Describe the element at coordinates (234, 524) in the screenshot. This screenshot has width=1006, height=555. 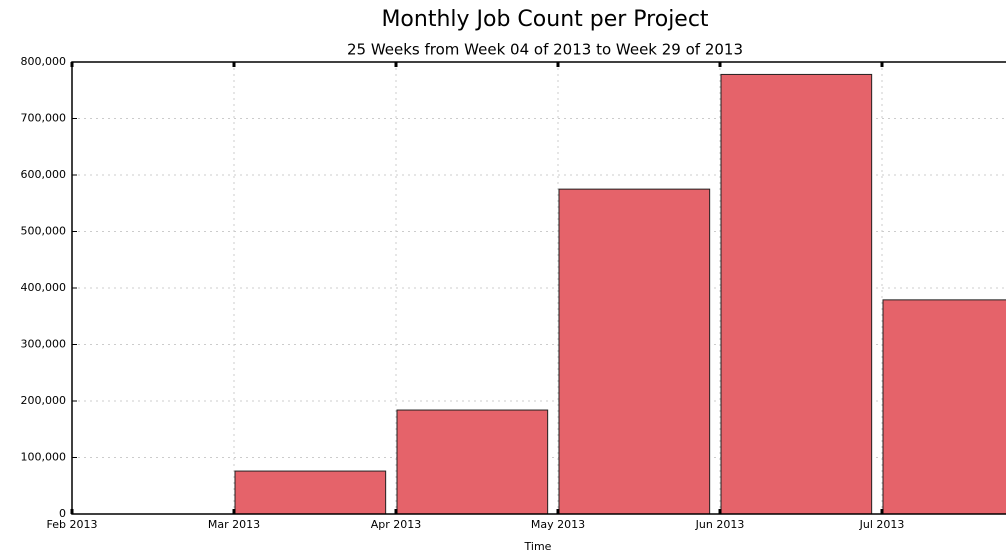
I see `x-tick-label: Mar 2013` at that location.